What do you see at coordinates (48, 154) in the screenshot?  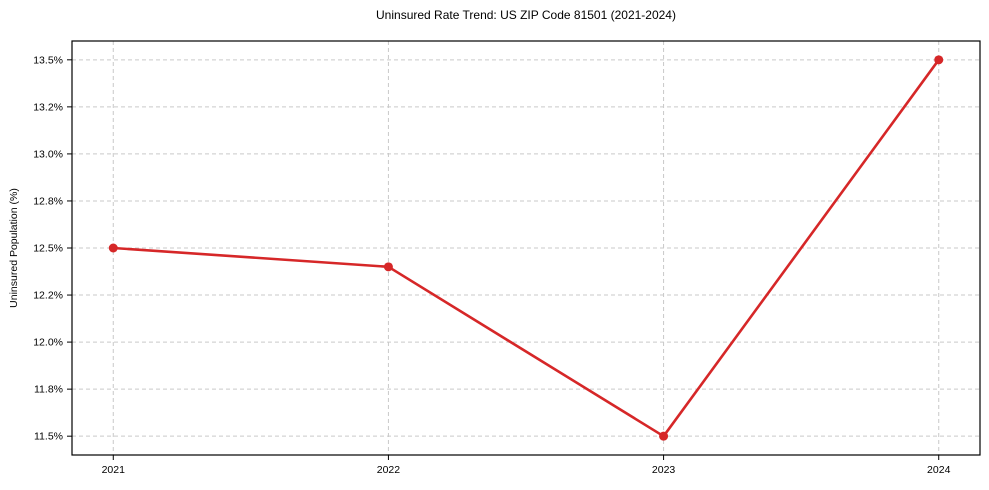 I see `y-tick-label: 13.0%` at bounding box center [48, 154].